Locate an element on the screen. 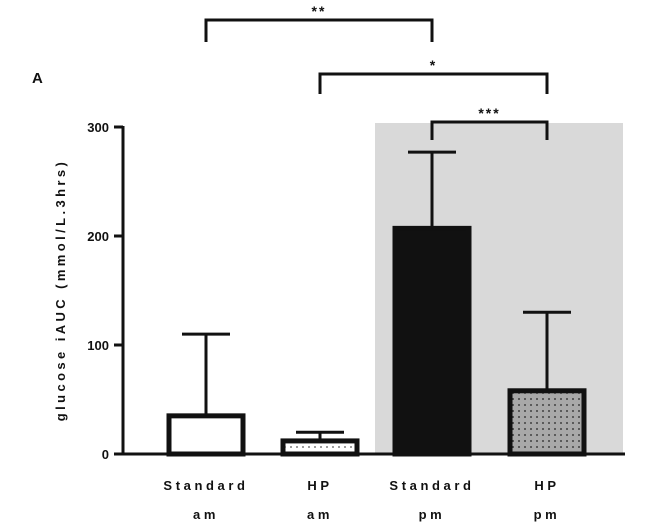  y-tick-label-0: 0 is located at coordinates (105, 454).